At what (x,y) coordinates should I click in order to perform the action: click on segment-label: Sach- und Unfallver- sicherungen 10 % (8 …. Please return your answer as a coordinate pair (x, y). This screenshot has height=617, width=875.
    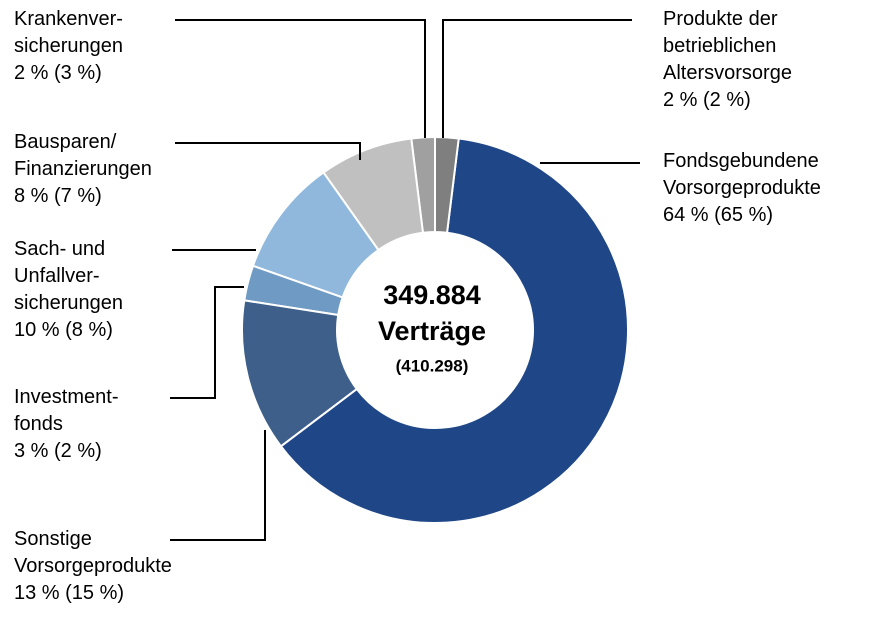
    Looking at the image, I should click on (68, 290).